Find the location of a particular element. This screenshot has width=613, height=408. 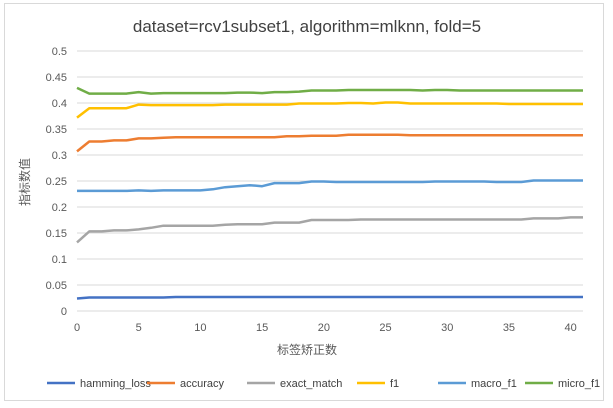

series-line-f1 is located at coordinates (329, 110).